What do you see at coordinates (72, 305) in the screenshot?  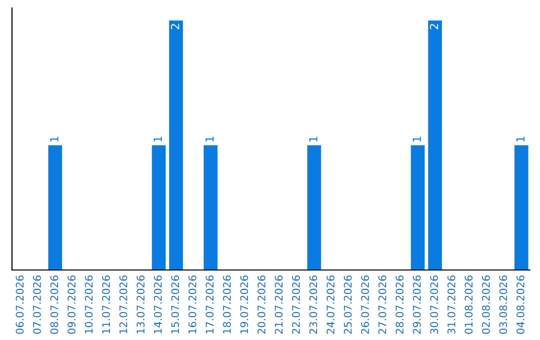 I see `x-tick-label: 09.07.2026` at bounding box center [72, 305].